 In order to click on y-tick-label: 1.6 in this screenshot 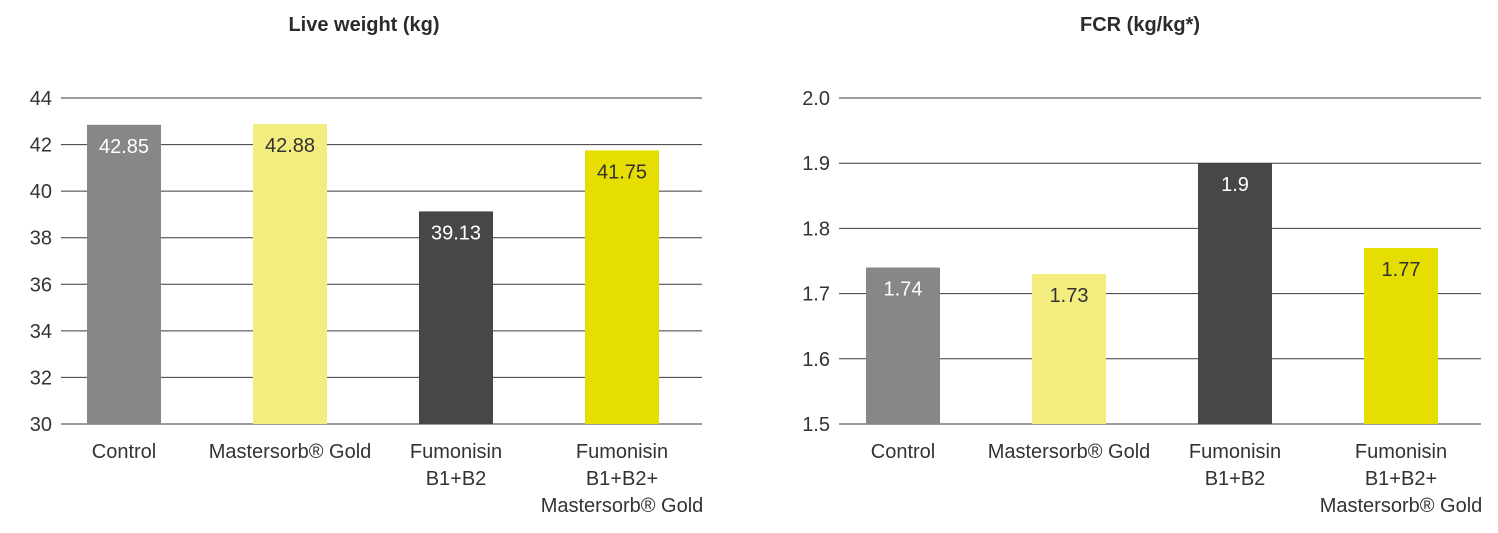, I will do `click(816, 360)`.